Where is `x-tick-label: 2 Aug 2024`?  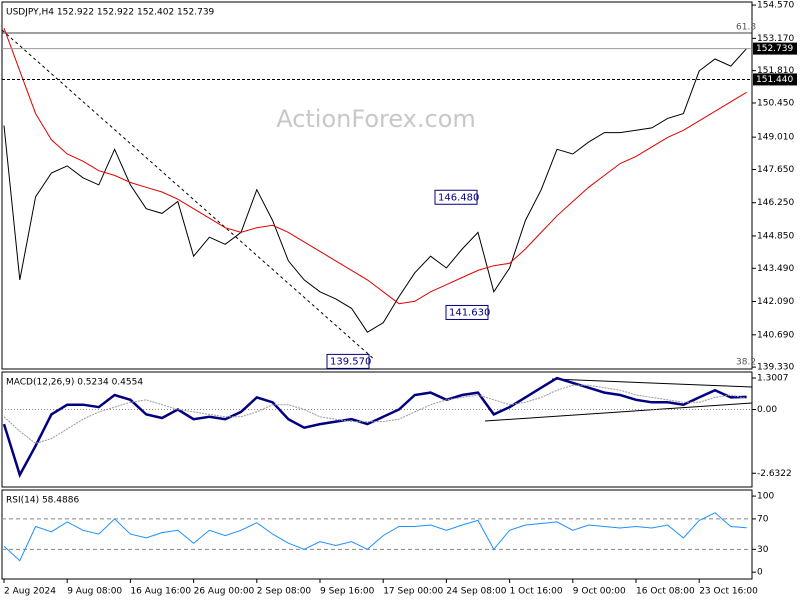
x-tick-label: 2 Aug 2024 is located at coordinates (30, 592).